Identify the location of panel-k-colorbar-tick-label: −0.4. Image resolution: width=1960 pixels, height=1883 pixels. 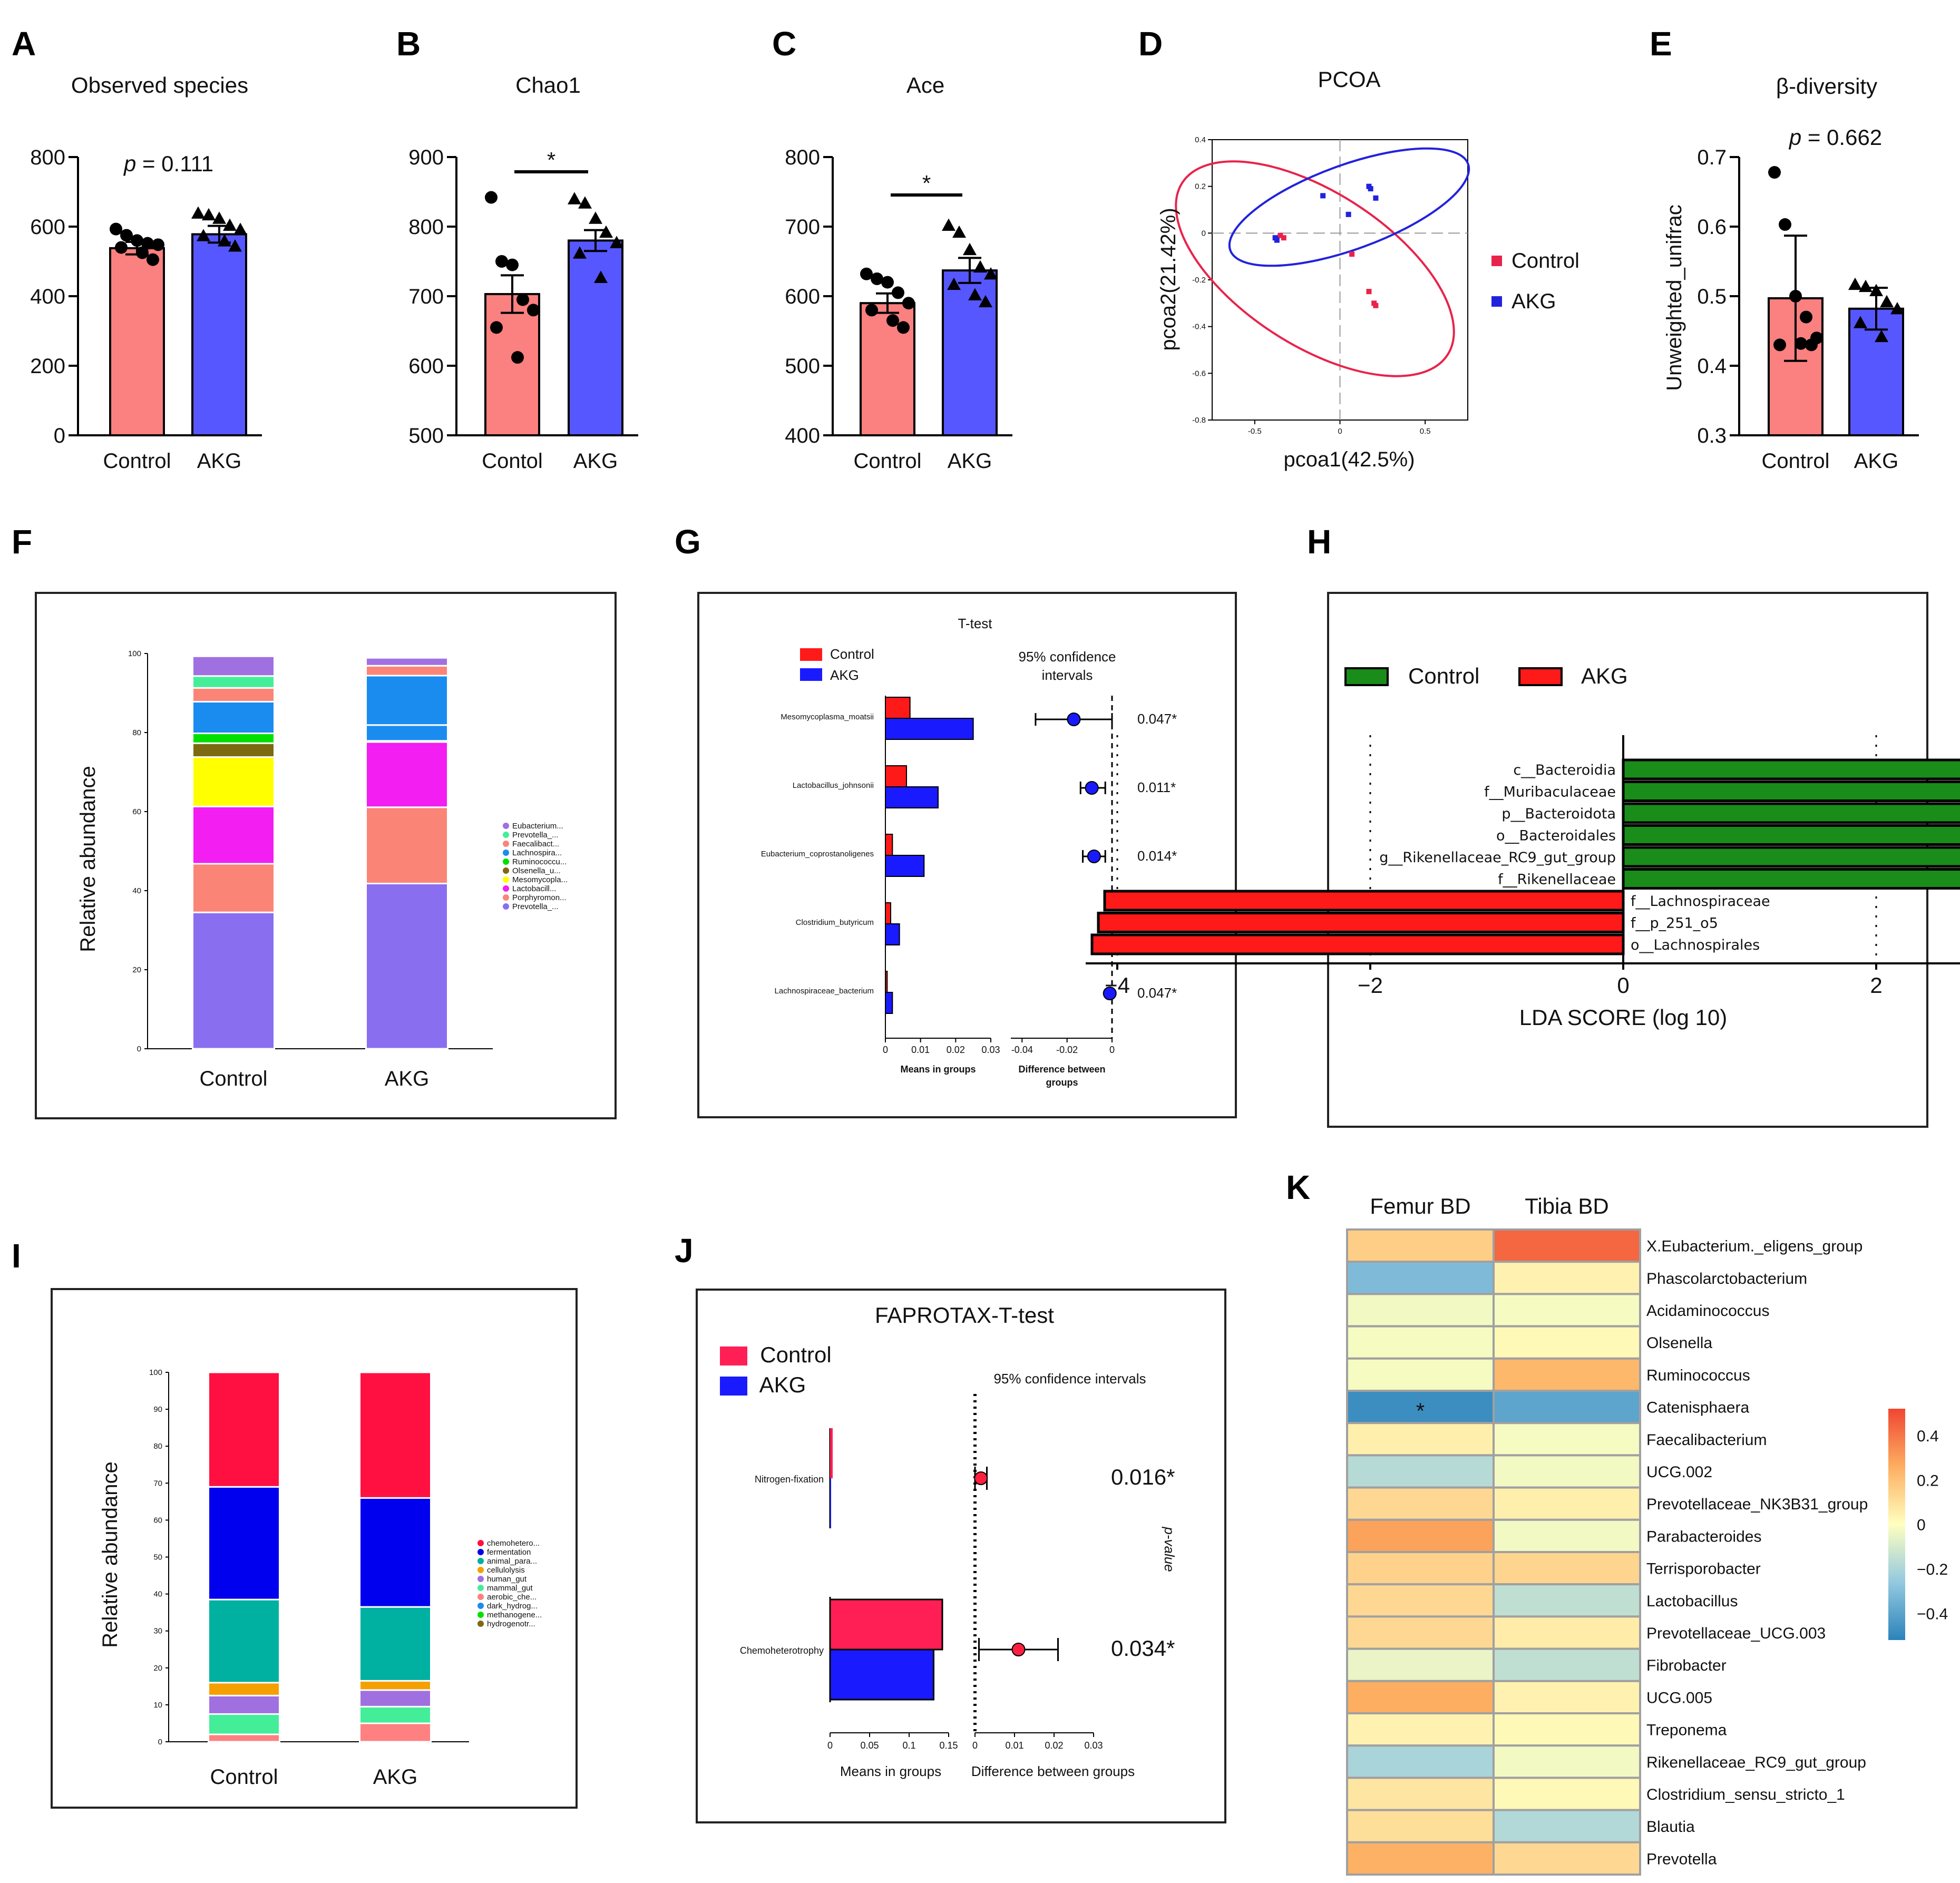
(1933, 1614).